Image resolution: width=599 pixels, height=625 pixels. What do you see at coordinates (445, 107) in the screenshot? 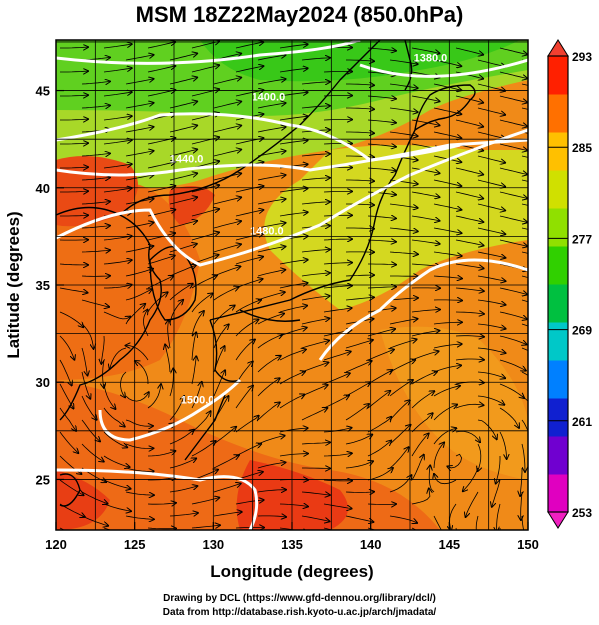
I see `coast-hokkaido` at bounding box center [445, 107].